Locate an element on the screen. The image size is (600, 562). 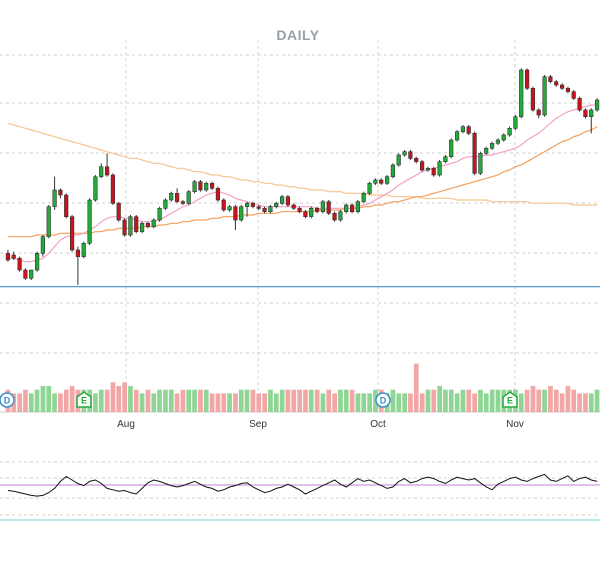
chart-title: DAILY is located at coordinates (297, 35).